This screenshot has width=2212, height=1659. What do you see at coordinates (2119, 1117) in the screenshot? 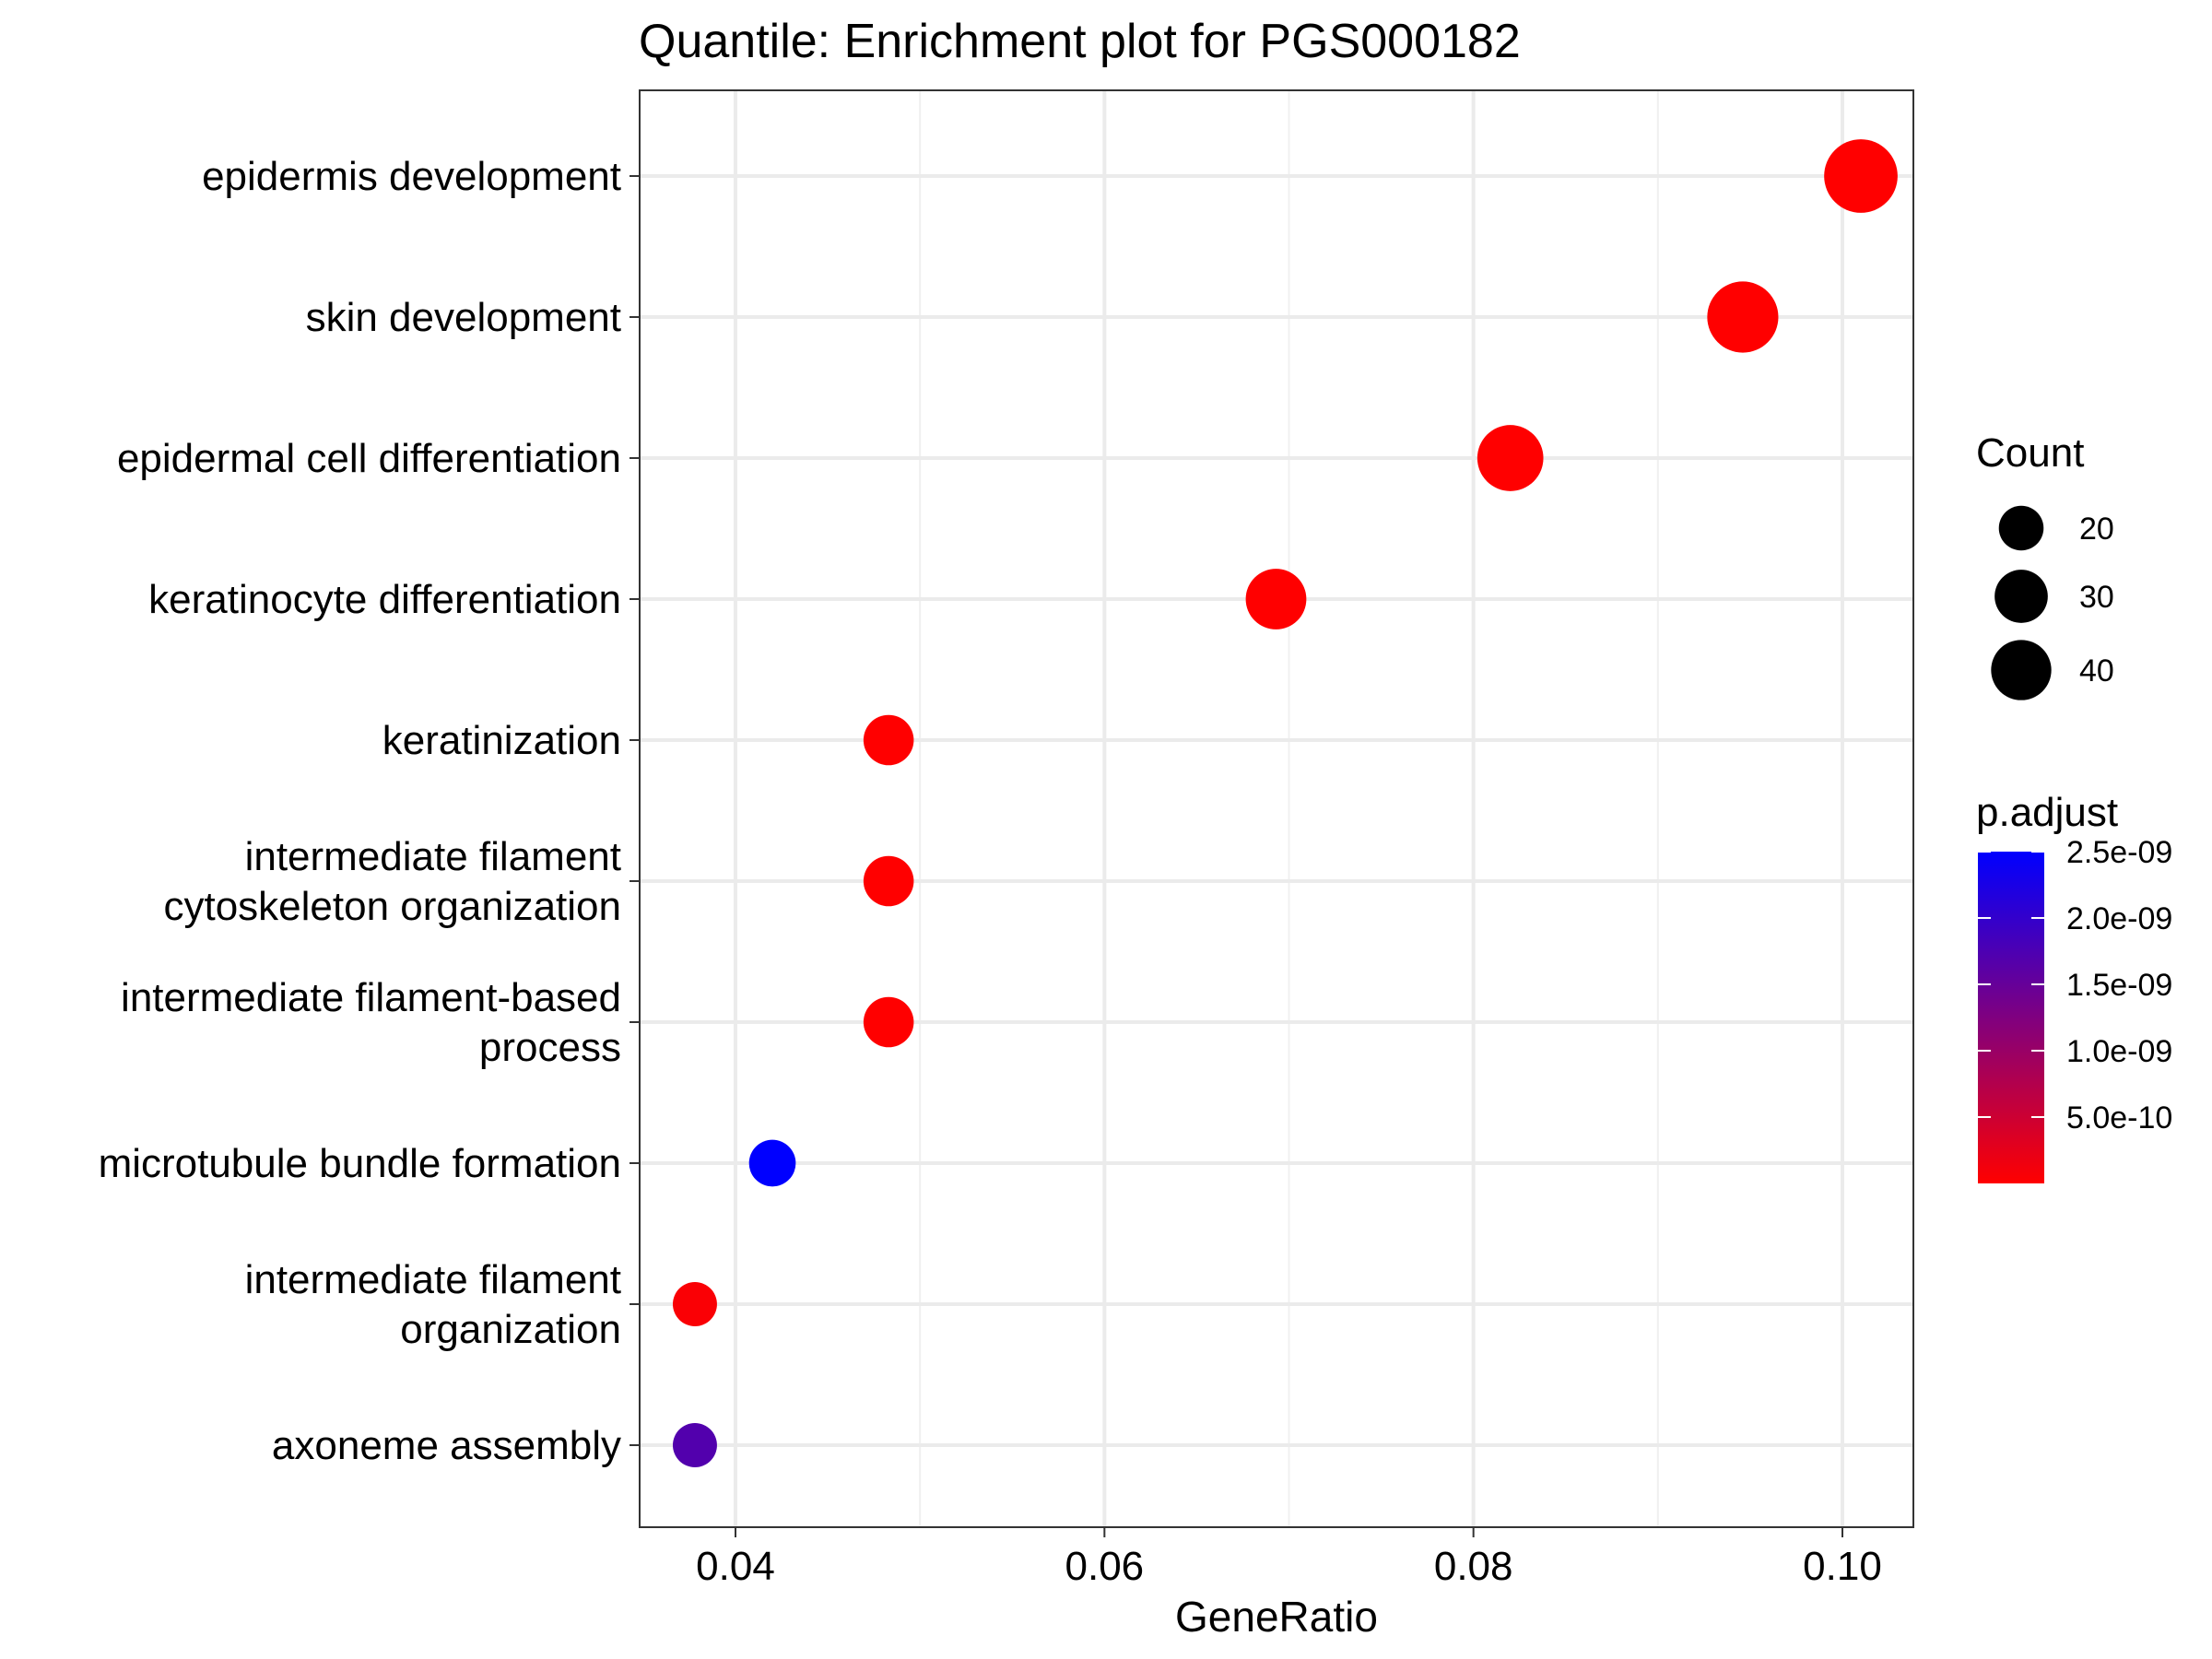
I see `colorbar-label: 5.0e-10` at bounding box center [2119, 1117].